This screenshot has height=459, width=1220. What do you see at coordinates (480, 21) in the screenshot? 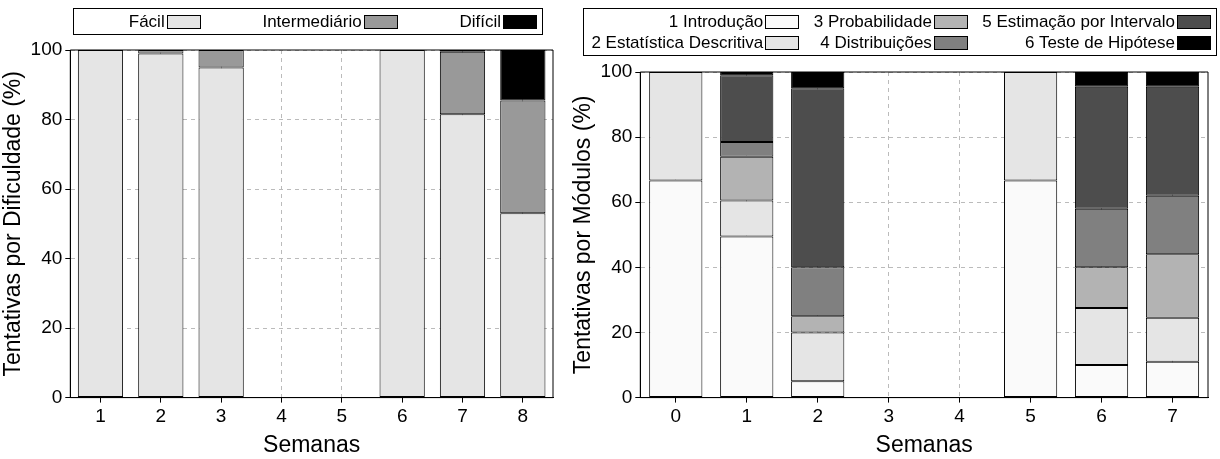
I see `legend-label: Difícil` at bounding box center [480, 21].